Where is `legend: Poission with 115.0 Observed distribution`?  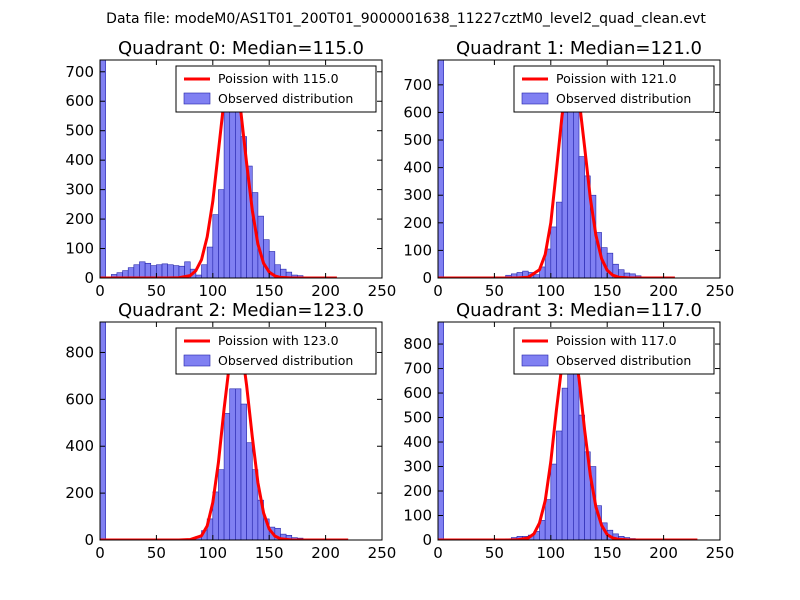 legend: Poission with 115.0 Observed distribution is located at coordinates (276, 89).